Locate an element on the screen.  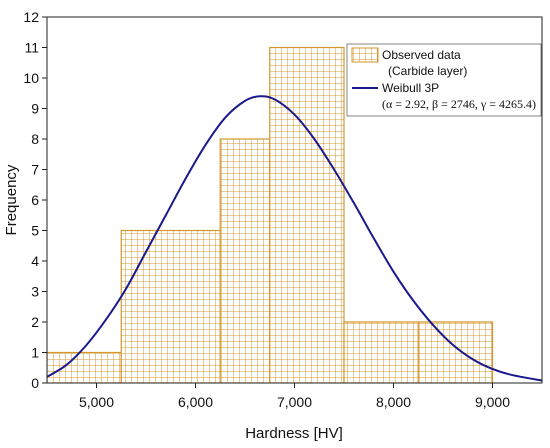
y-tick-label: 4 is located at coordinates (35, 261).